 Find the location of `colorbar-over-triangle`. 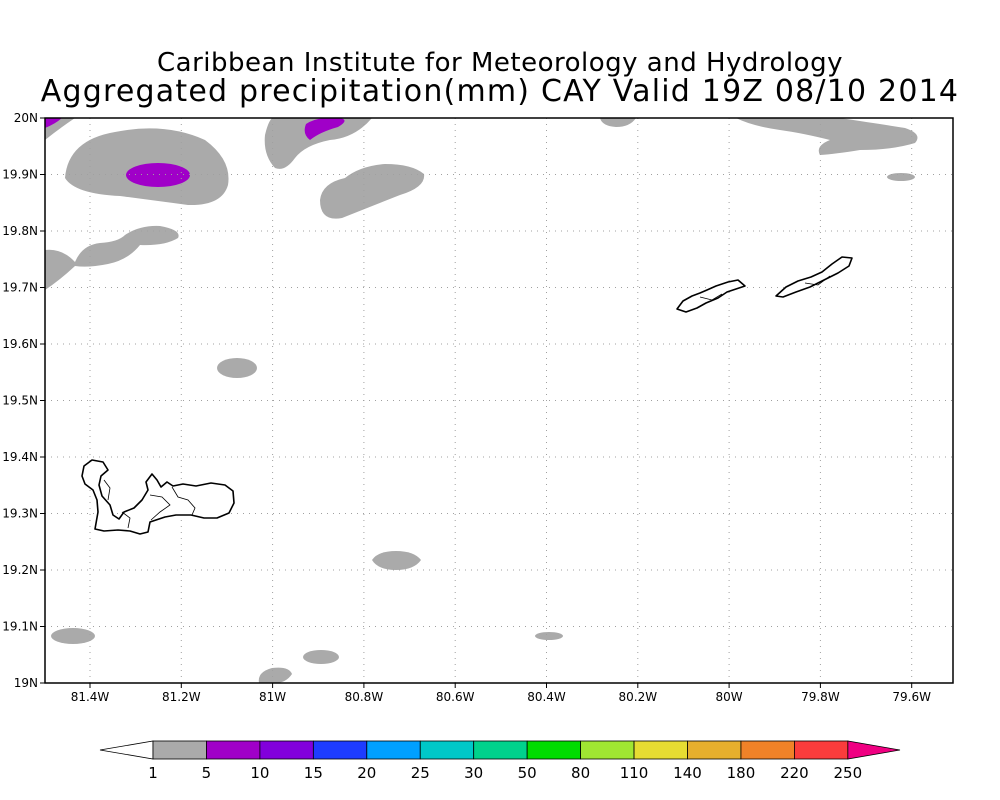

colorbar-over-triangle is located at coordinates (874, 750).